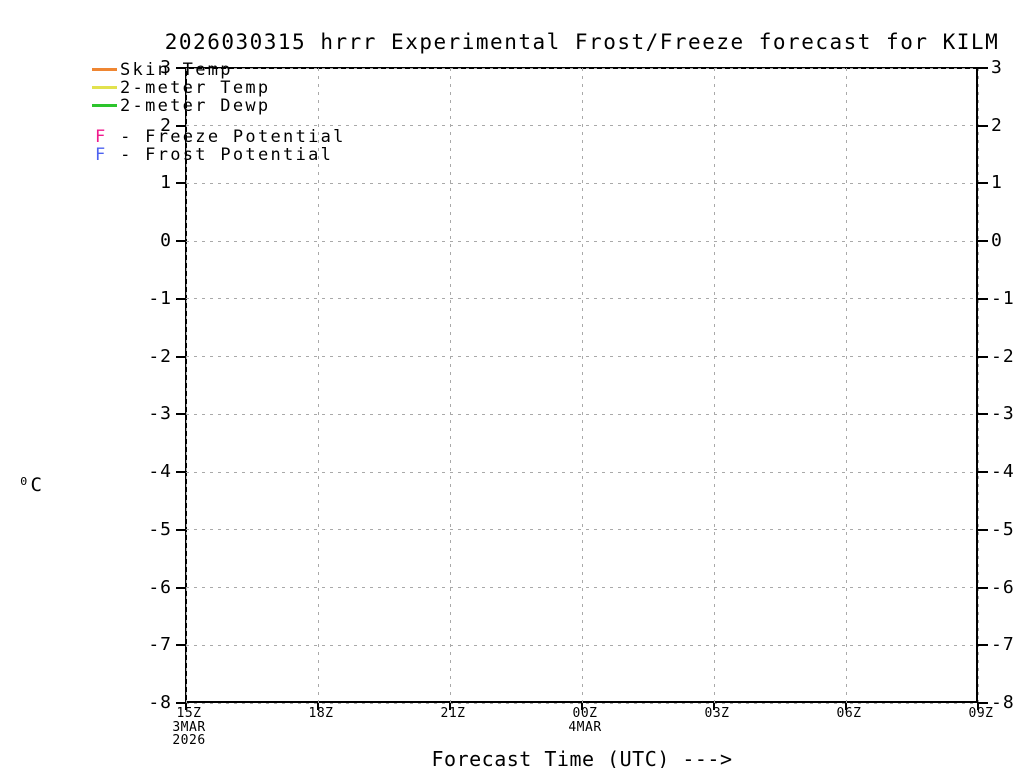 The height and width of the screenshot is (768, 1024). Describe the element at coordinates (245, 137) in the screenshot. I see `legend-label: Freeze Potential` at that location.